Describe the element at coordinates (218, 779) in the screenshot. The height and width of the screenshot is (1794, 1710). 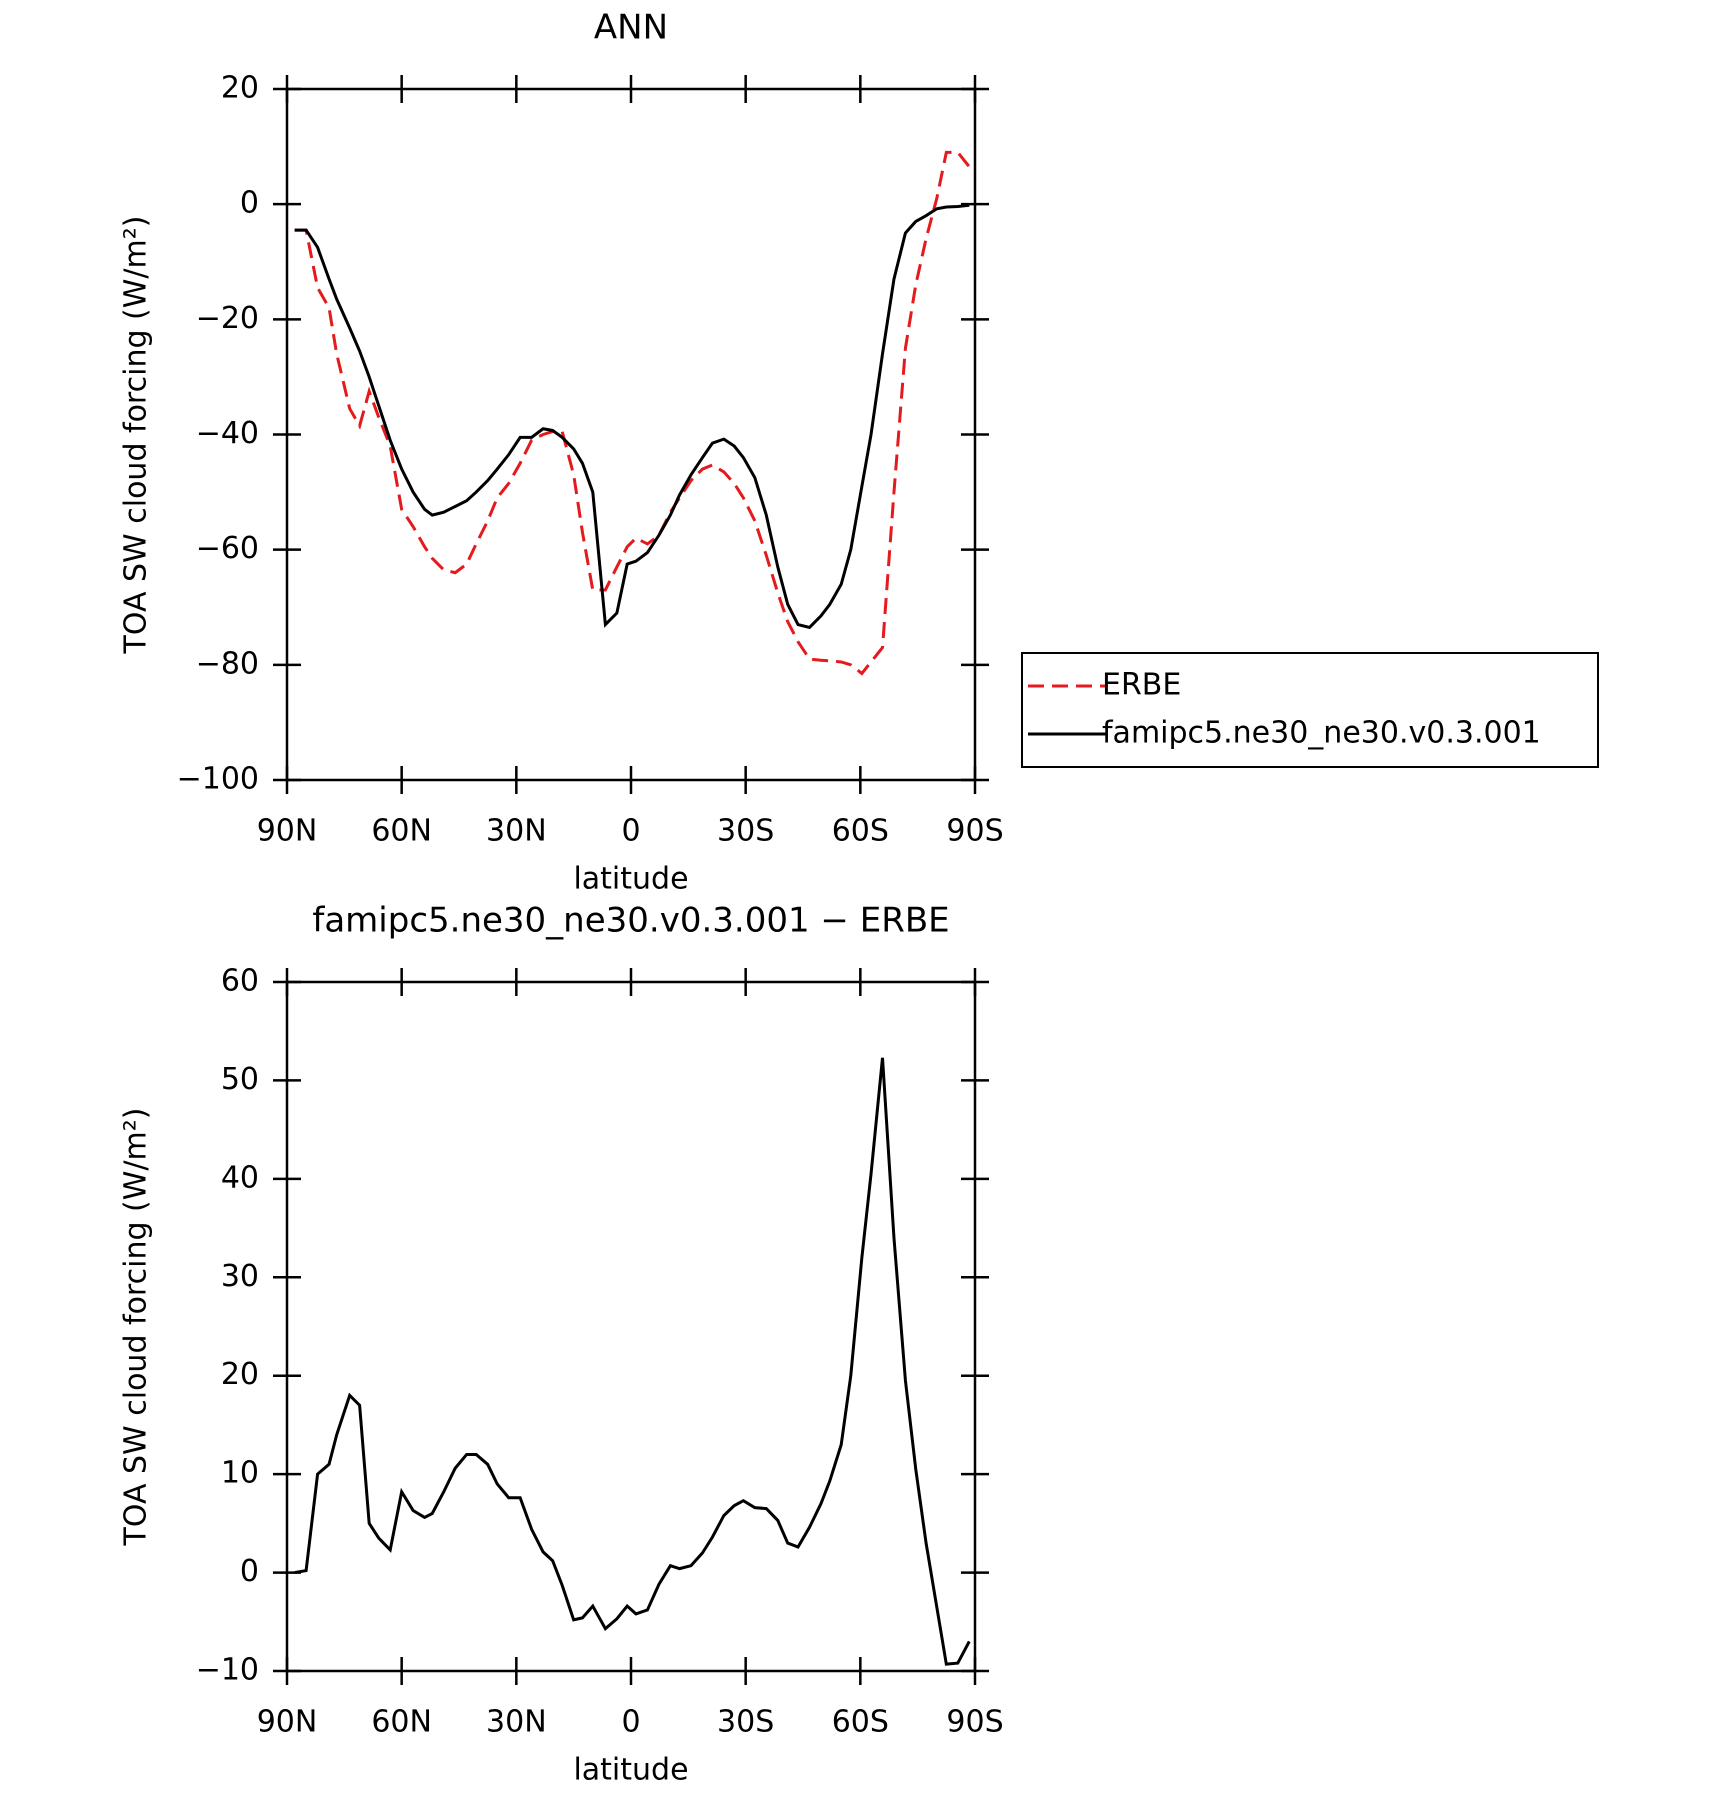
I see `y-tick-label: −100` at that location.